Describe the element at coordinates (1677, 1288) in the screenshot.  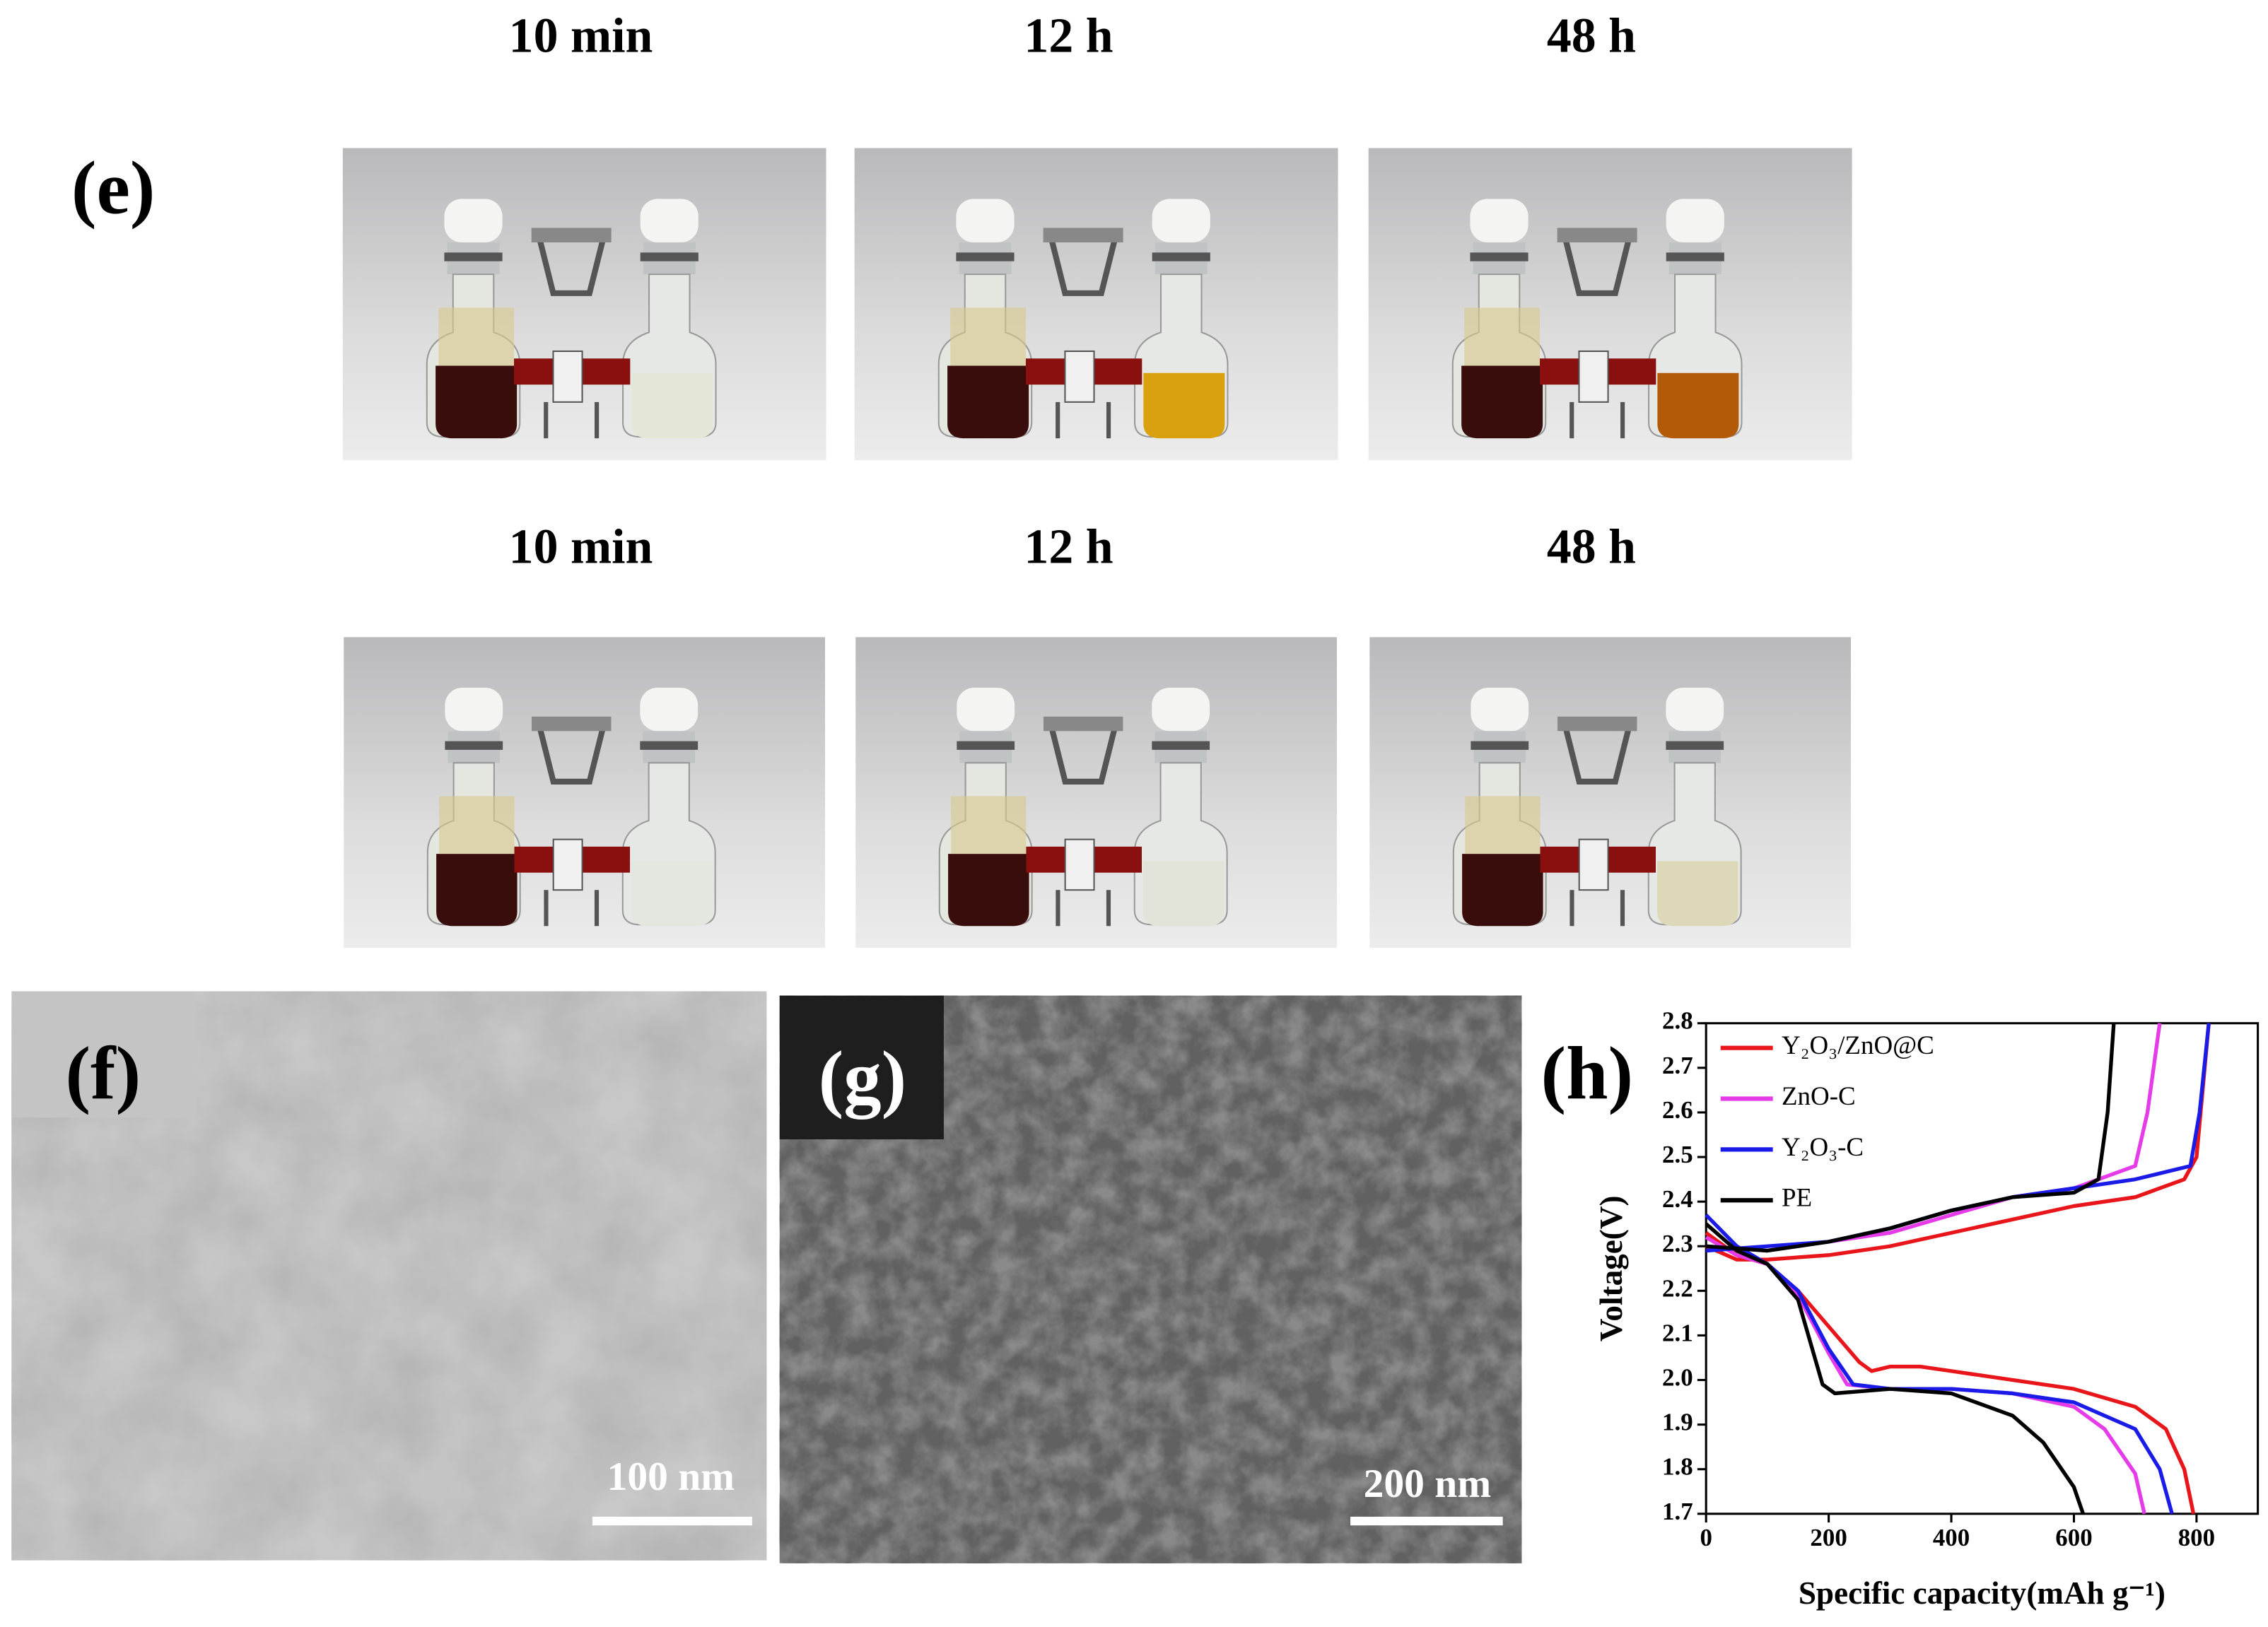
I see `y-tick-label: 2.2` at that location.